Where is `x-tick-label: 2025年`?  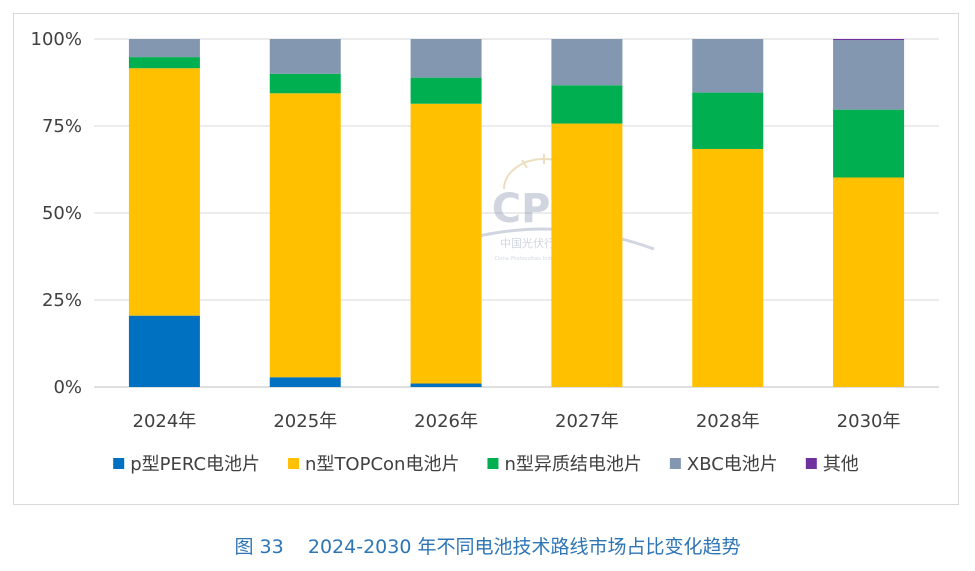
x-tick-label: 2025年 is located at coordinates (305, 421).